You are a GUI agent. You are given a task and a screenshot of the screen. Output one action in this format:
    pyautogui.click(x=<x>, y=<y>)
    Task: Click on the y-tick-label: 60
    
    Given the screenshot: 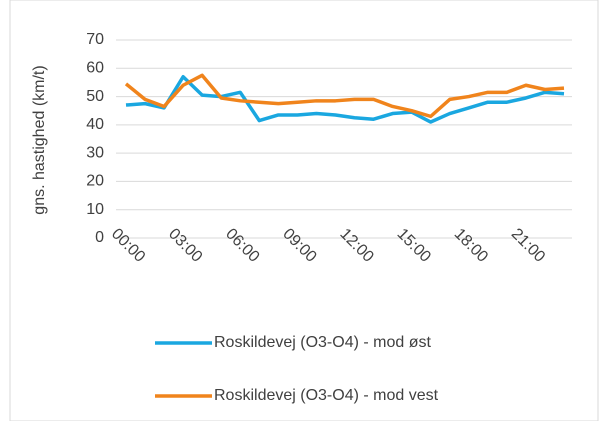 What is the action you would take?
    pyautogui.click(x=95, y=68)
    